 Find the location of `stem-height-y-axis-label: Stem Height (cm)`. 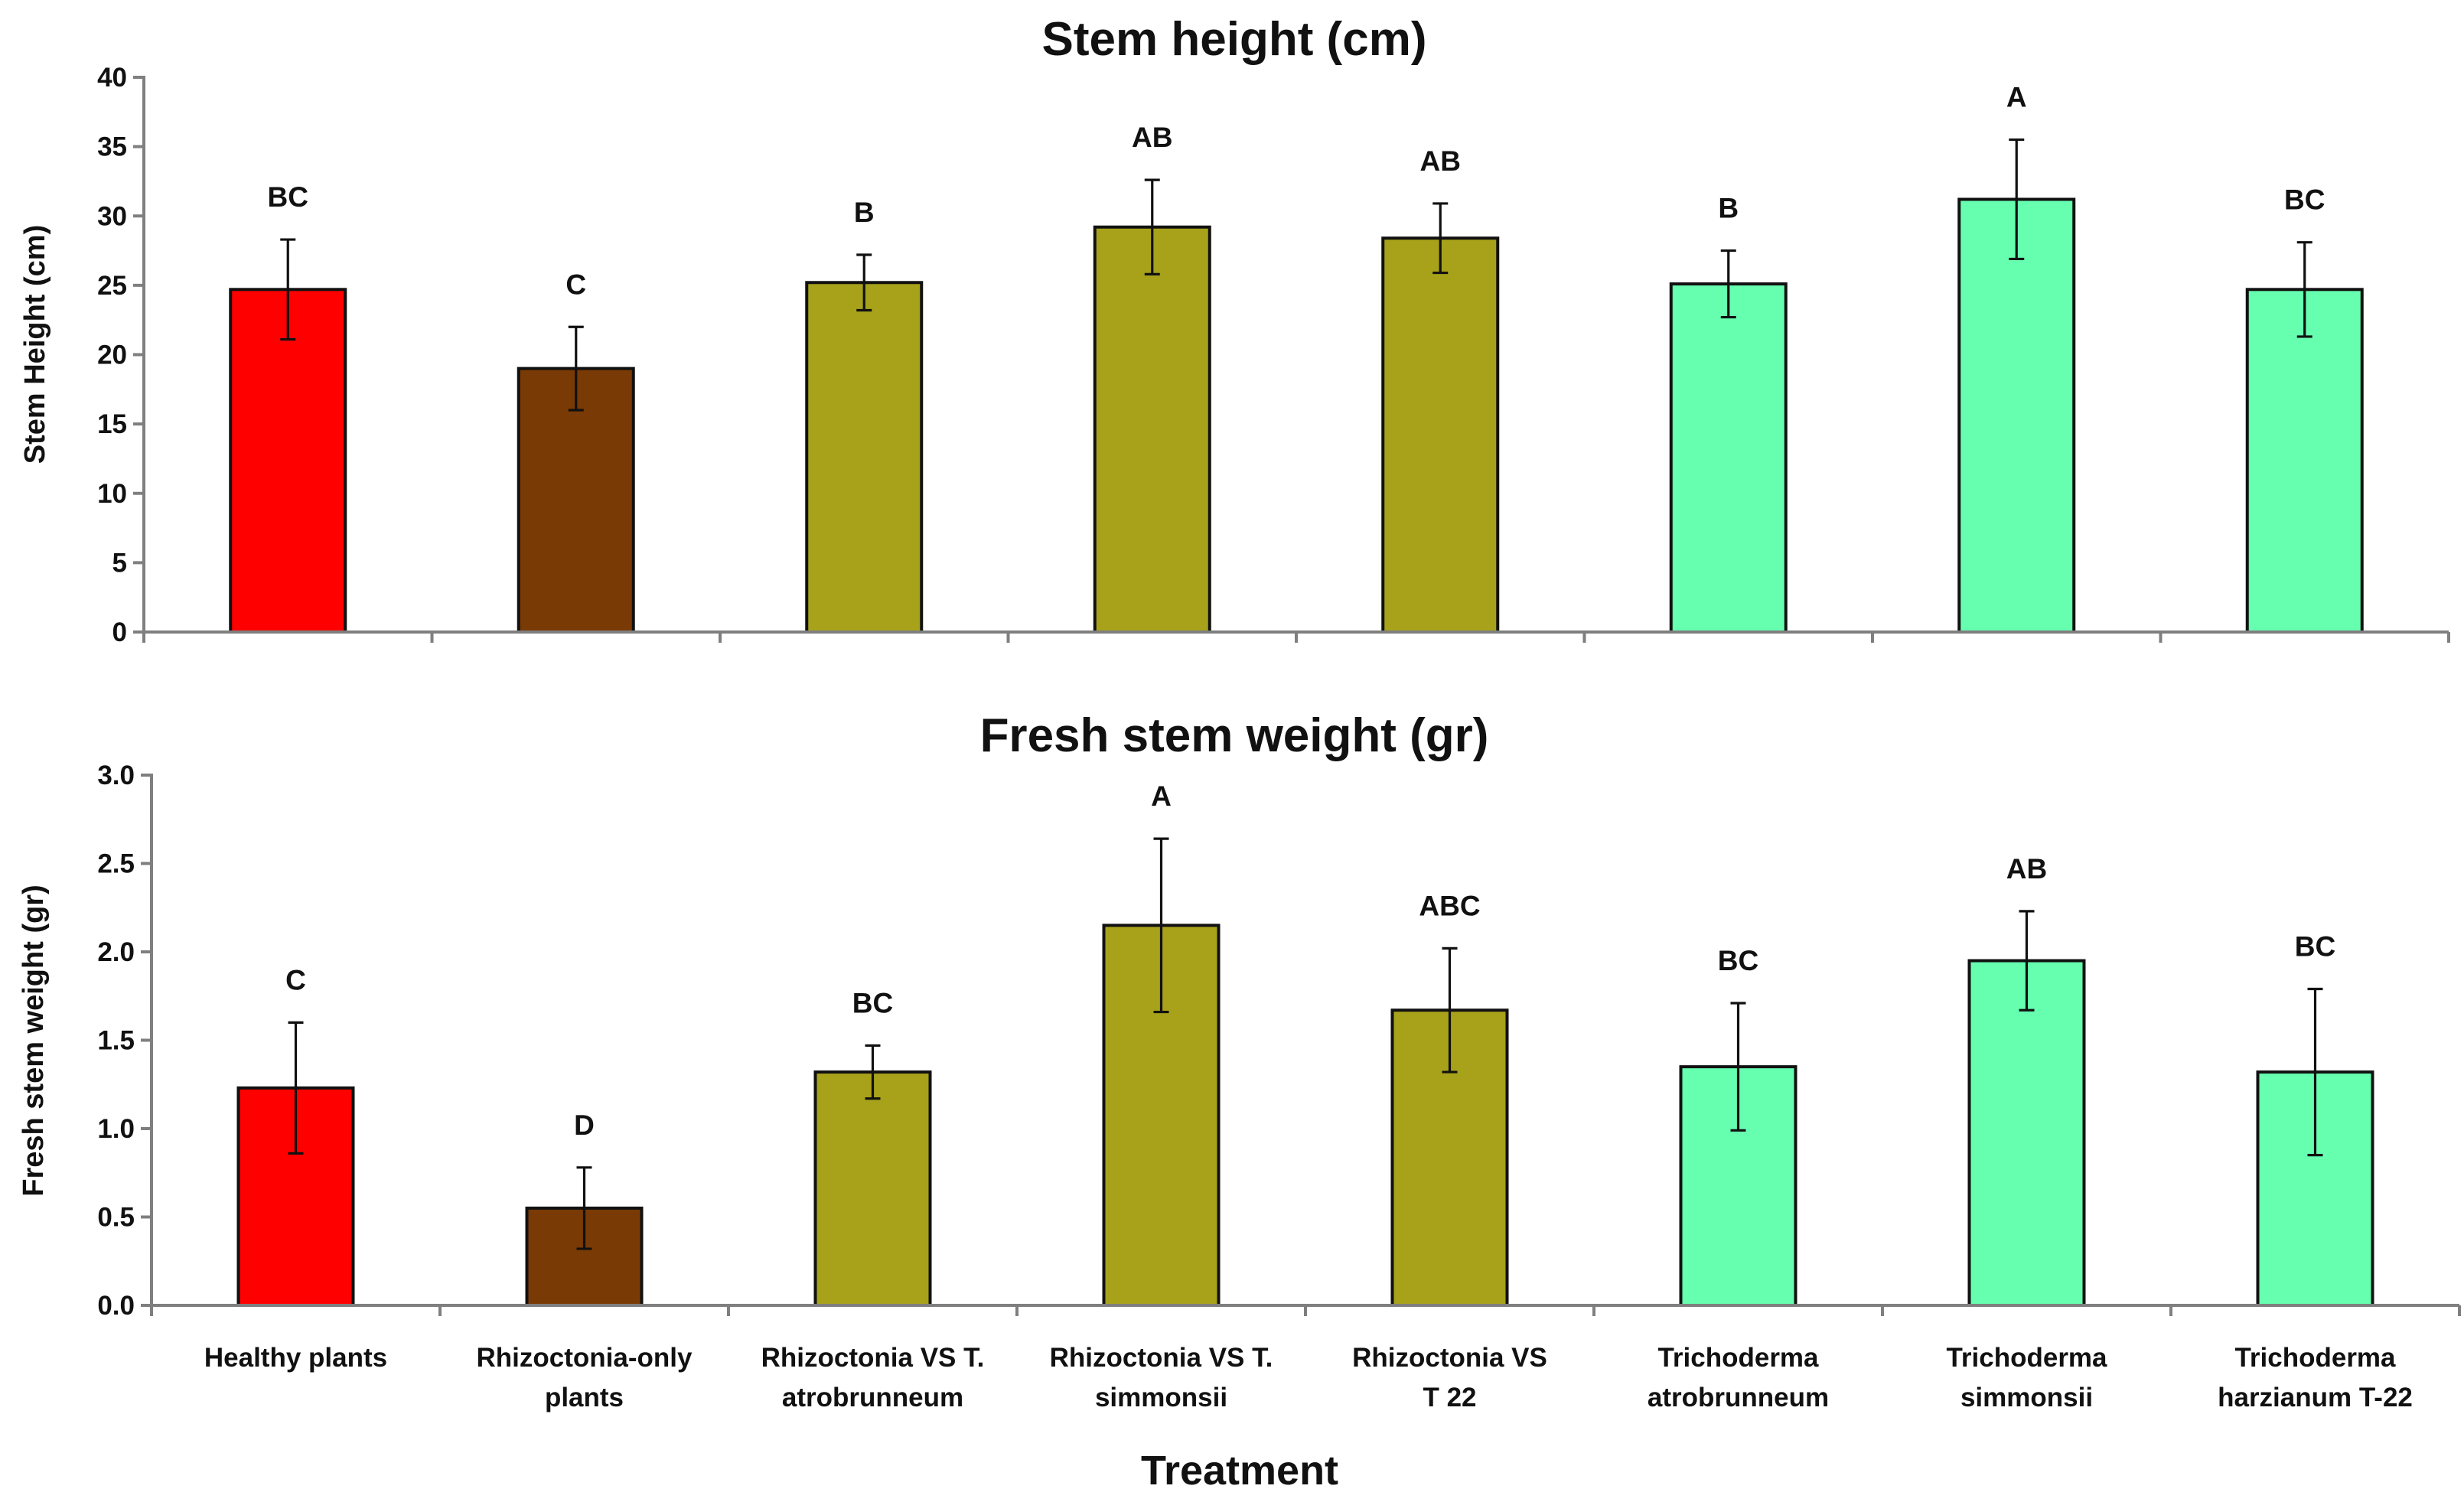

stem-height-y-axis-label: Stem Height (cm) is located at coordinates (35, 344).